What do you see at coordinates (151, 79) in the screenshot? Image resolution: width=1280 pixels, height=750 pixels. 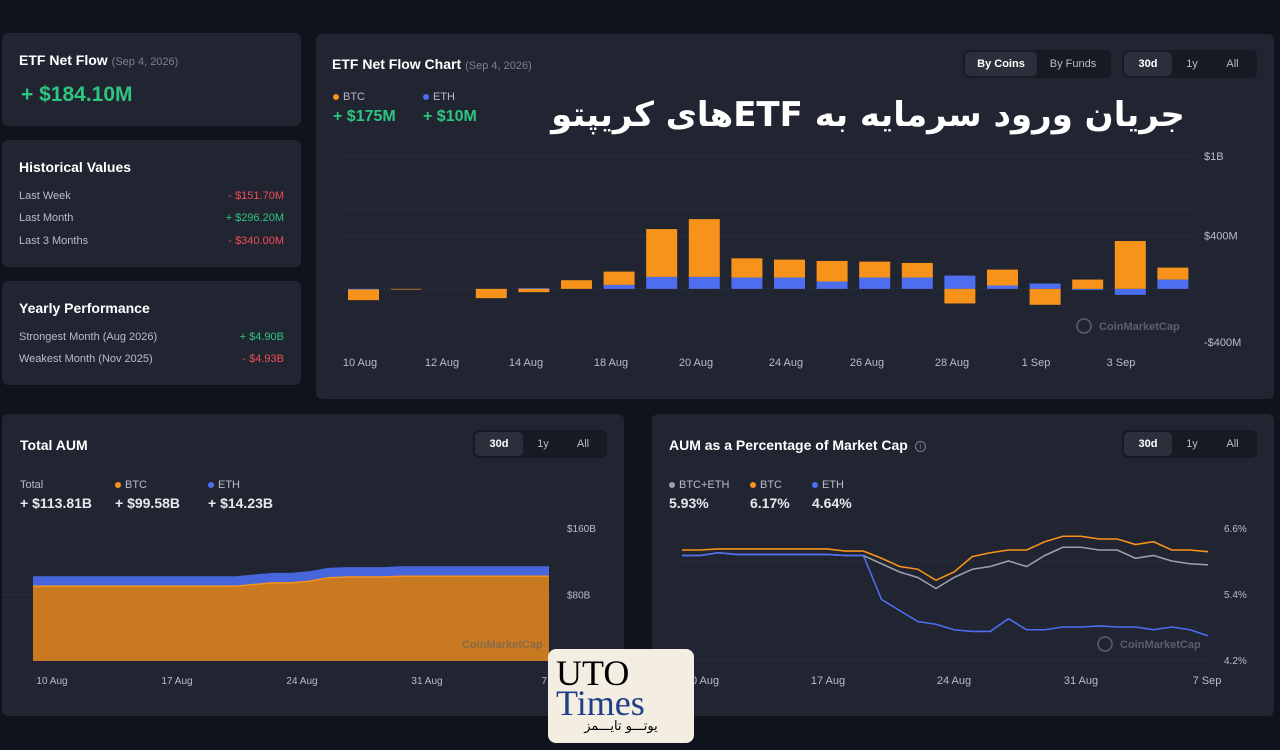 I see `net-flow-card: ETF Net Flow (Sep 4, 2026) + $184.10M` at bounding box center [151, 79].